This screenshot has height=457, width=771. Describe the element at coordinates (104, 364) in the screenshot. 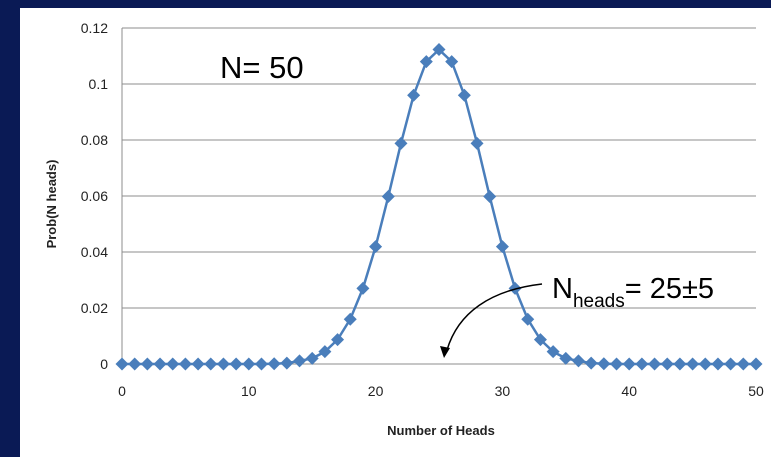

I see `y-tick-label-0: 0` at that location.